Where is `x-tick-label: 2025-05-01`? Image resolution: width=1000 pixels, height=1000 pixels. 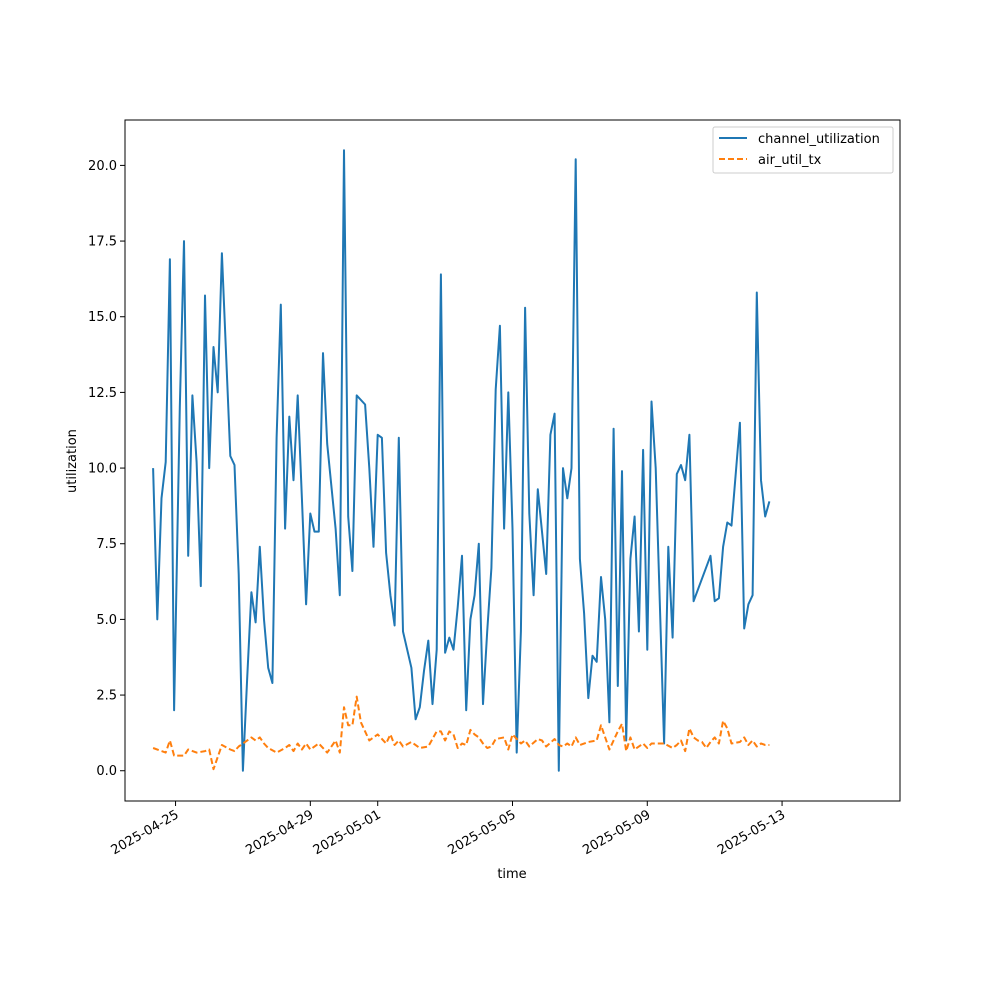 x-tick-label: 2025-05-01 is located at coordinates (347, 832).